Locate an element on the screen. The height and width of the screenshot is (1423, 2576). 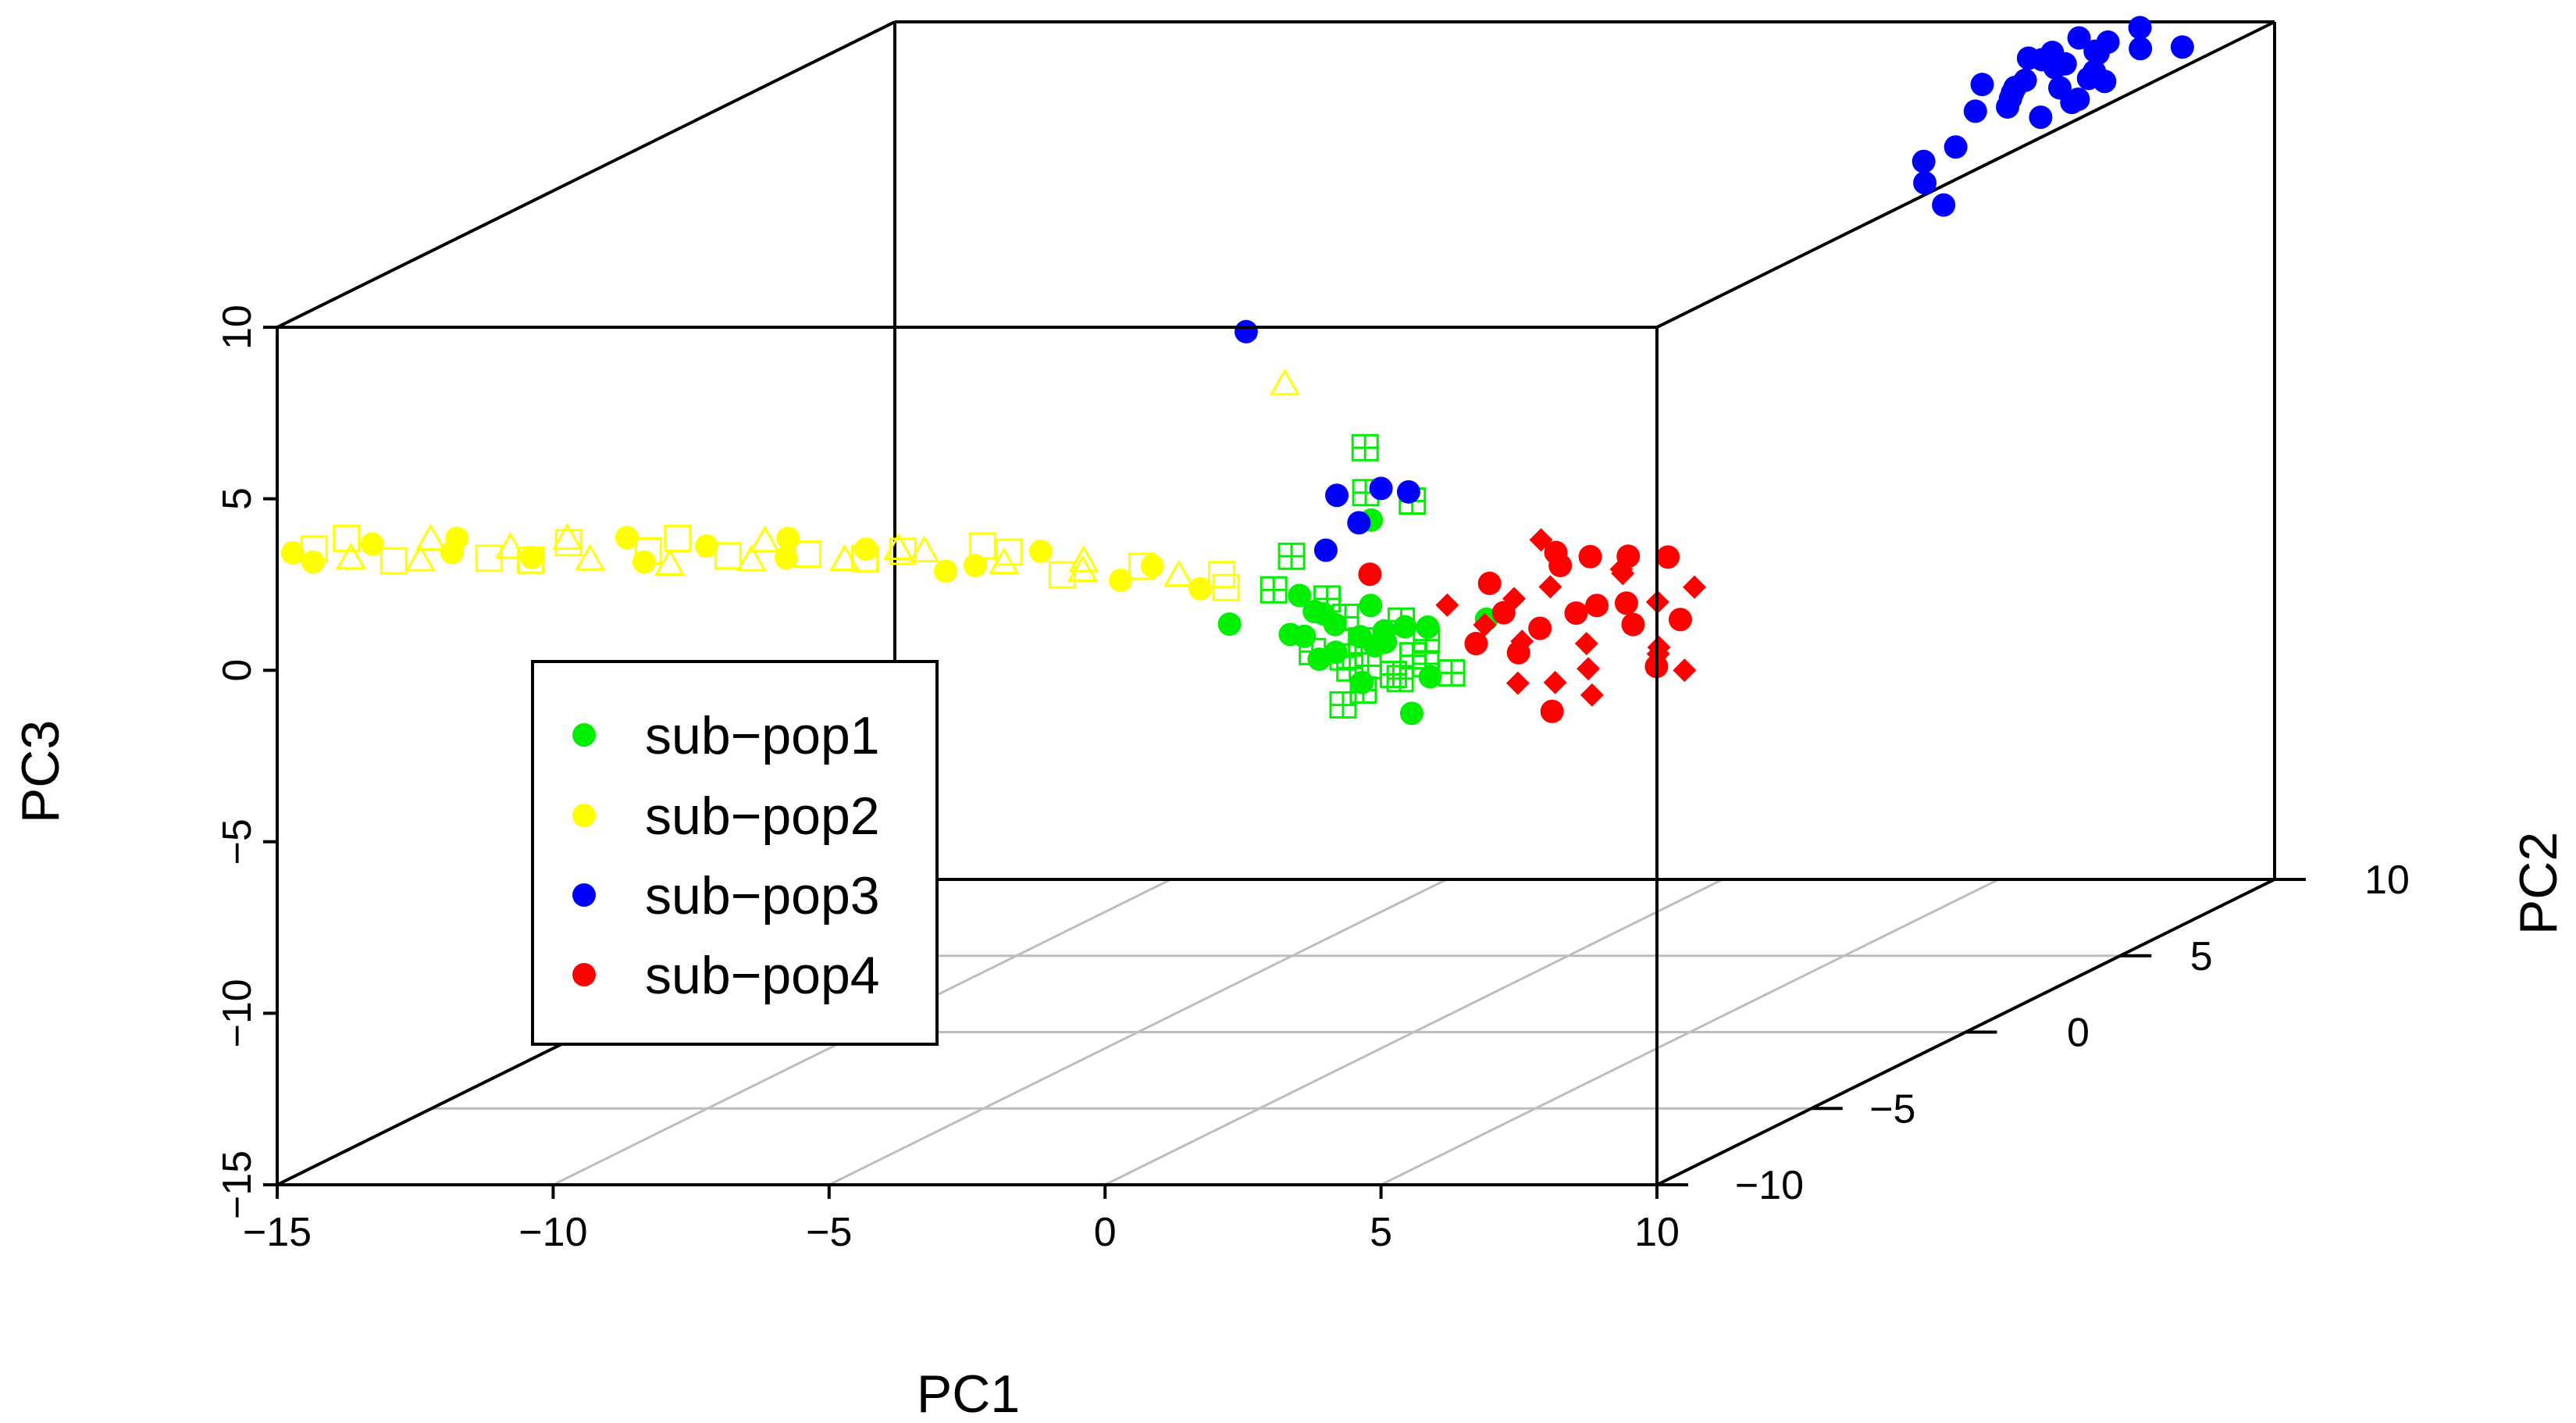
legend-marker-sub-pop1 is located at coordinates (584, 735).